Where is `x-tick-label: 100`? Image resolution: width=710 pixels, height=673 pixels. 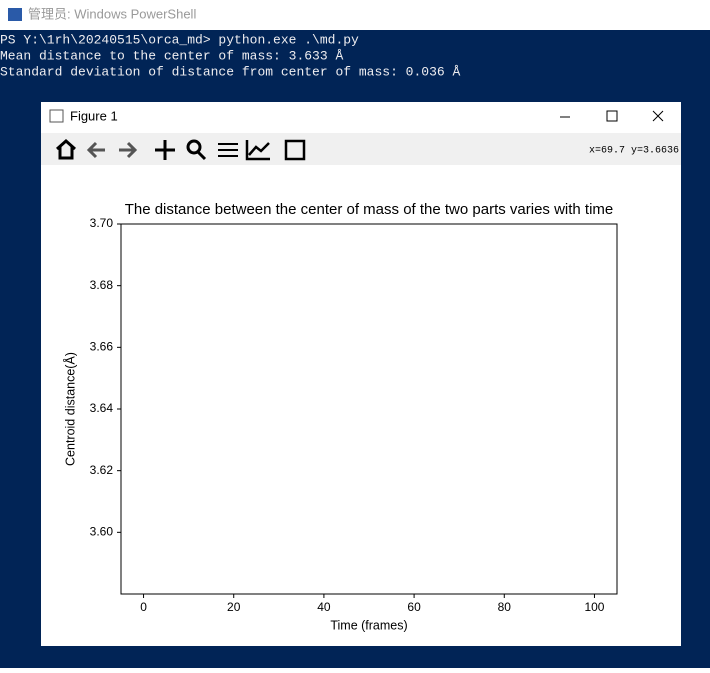 x-tick-label: 100 is located at coordinates (594, 607).